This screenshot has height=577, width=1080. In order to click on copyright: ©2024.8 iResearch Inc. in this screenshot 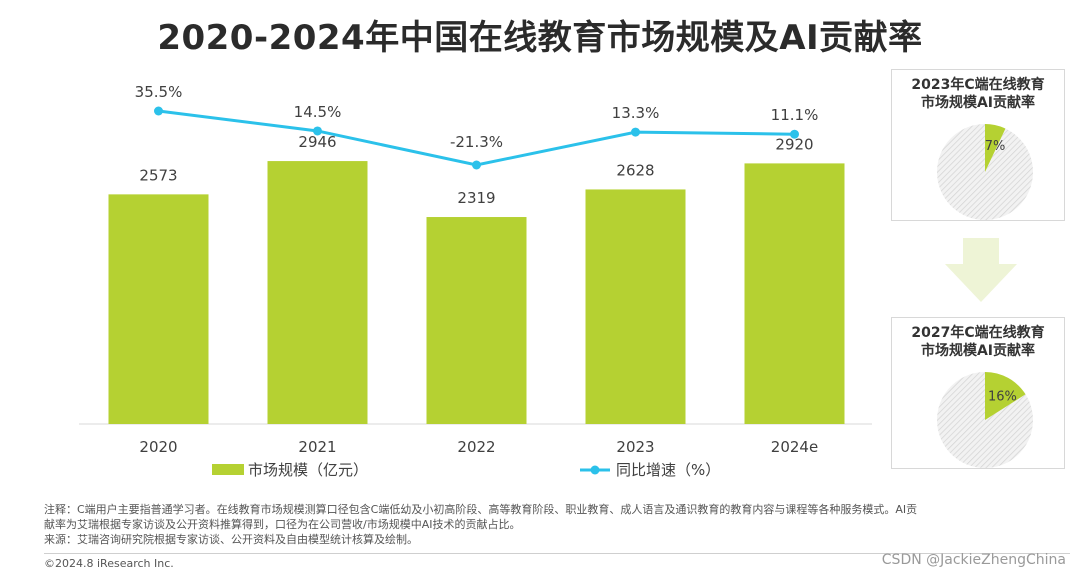, I will do `click(109, 563)`.